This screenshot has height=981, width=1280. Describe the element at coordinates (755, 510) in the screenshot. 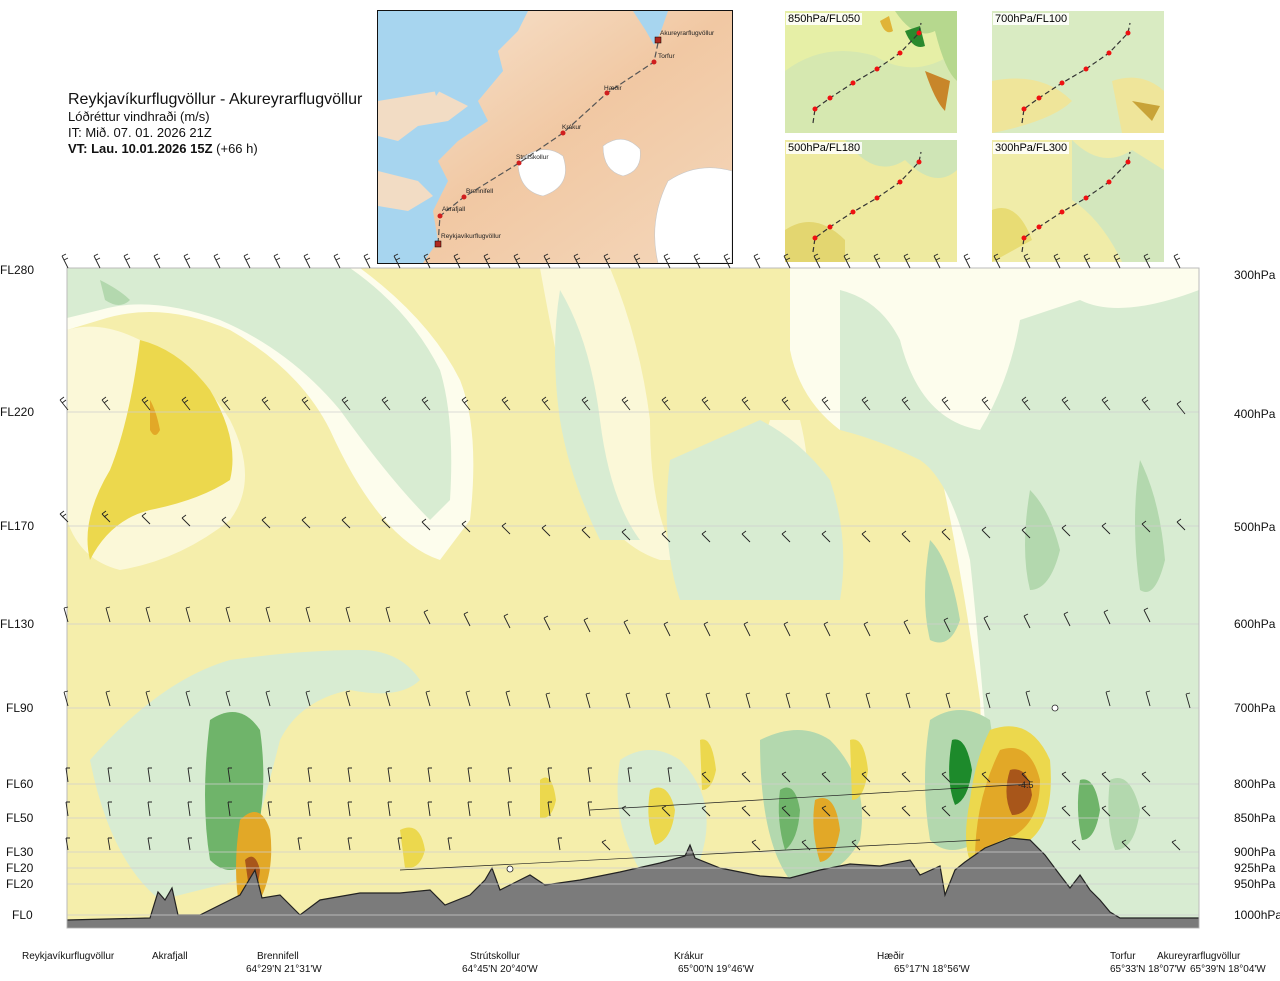

I see `green-field-center-right` at that location.